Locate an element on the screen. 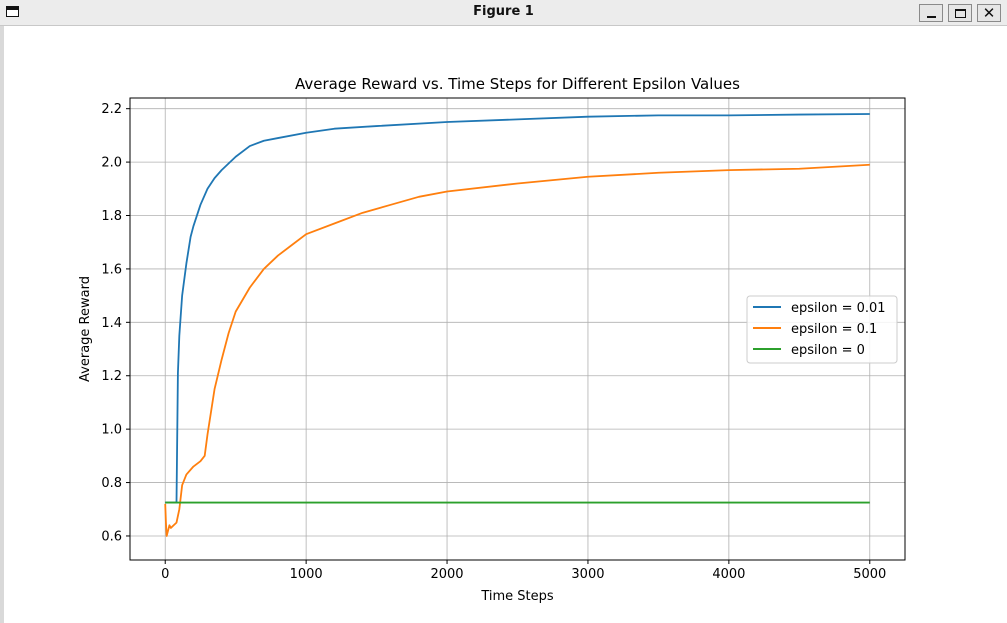 This screenshot has height=623, width=1007. y-tick-label: 1.8 is located at coordinates (111, 216).